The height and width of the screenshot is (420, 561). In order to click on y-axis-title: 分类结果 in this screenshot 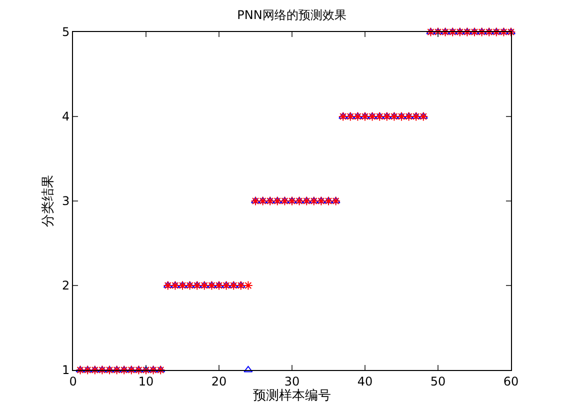, I will do `click(48, 201)`.